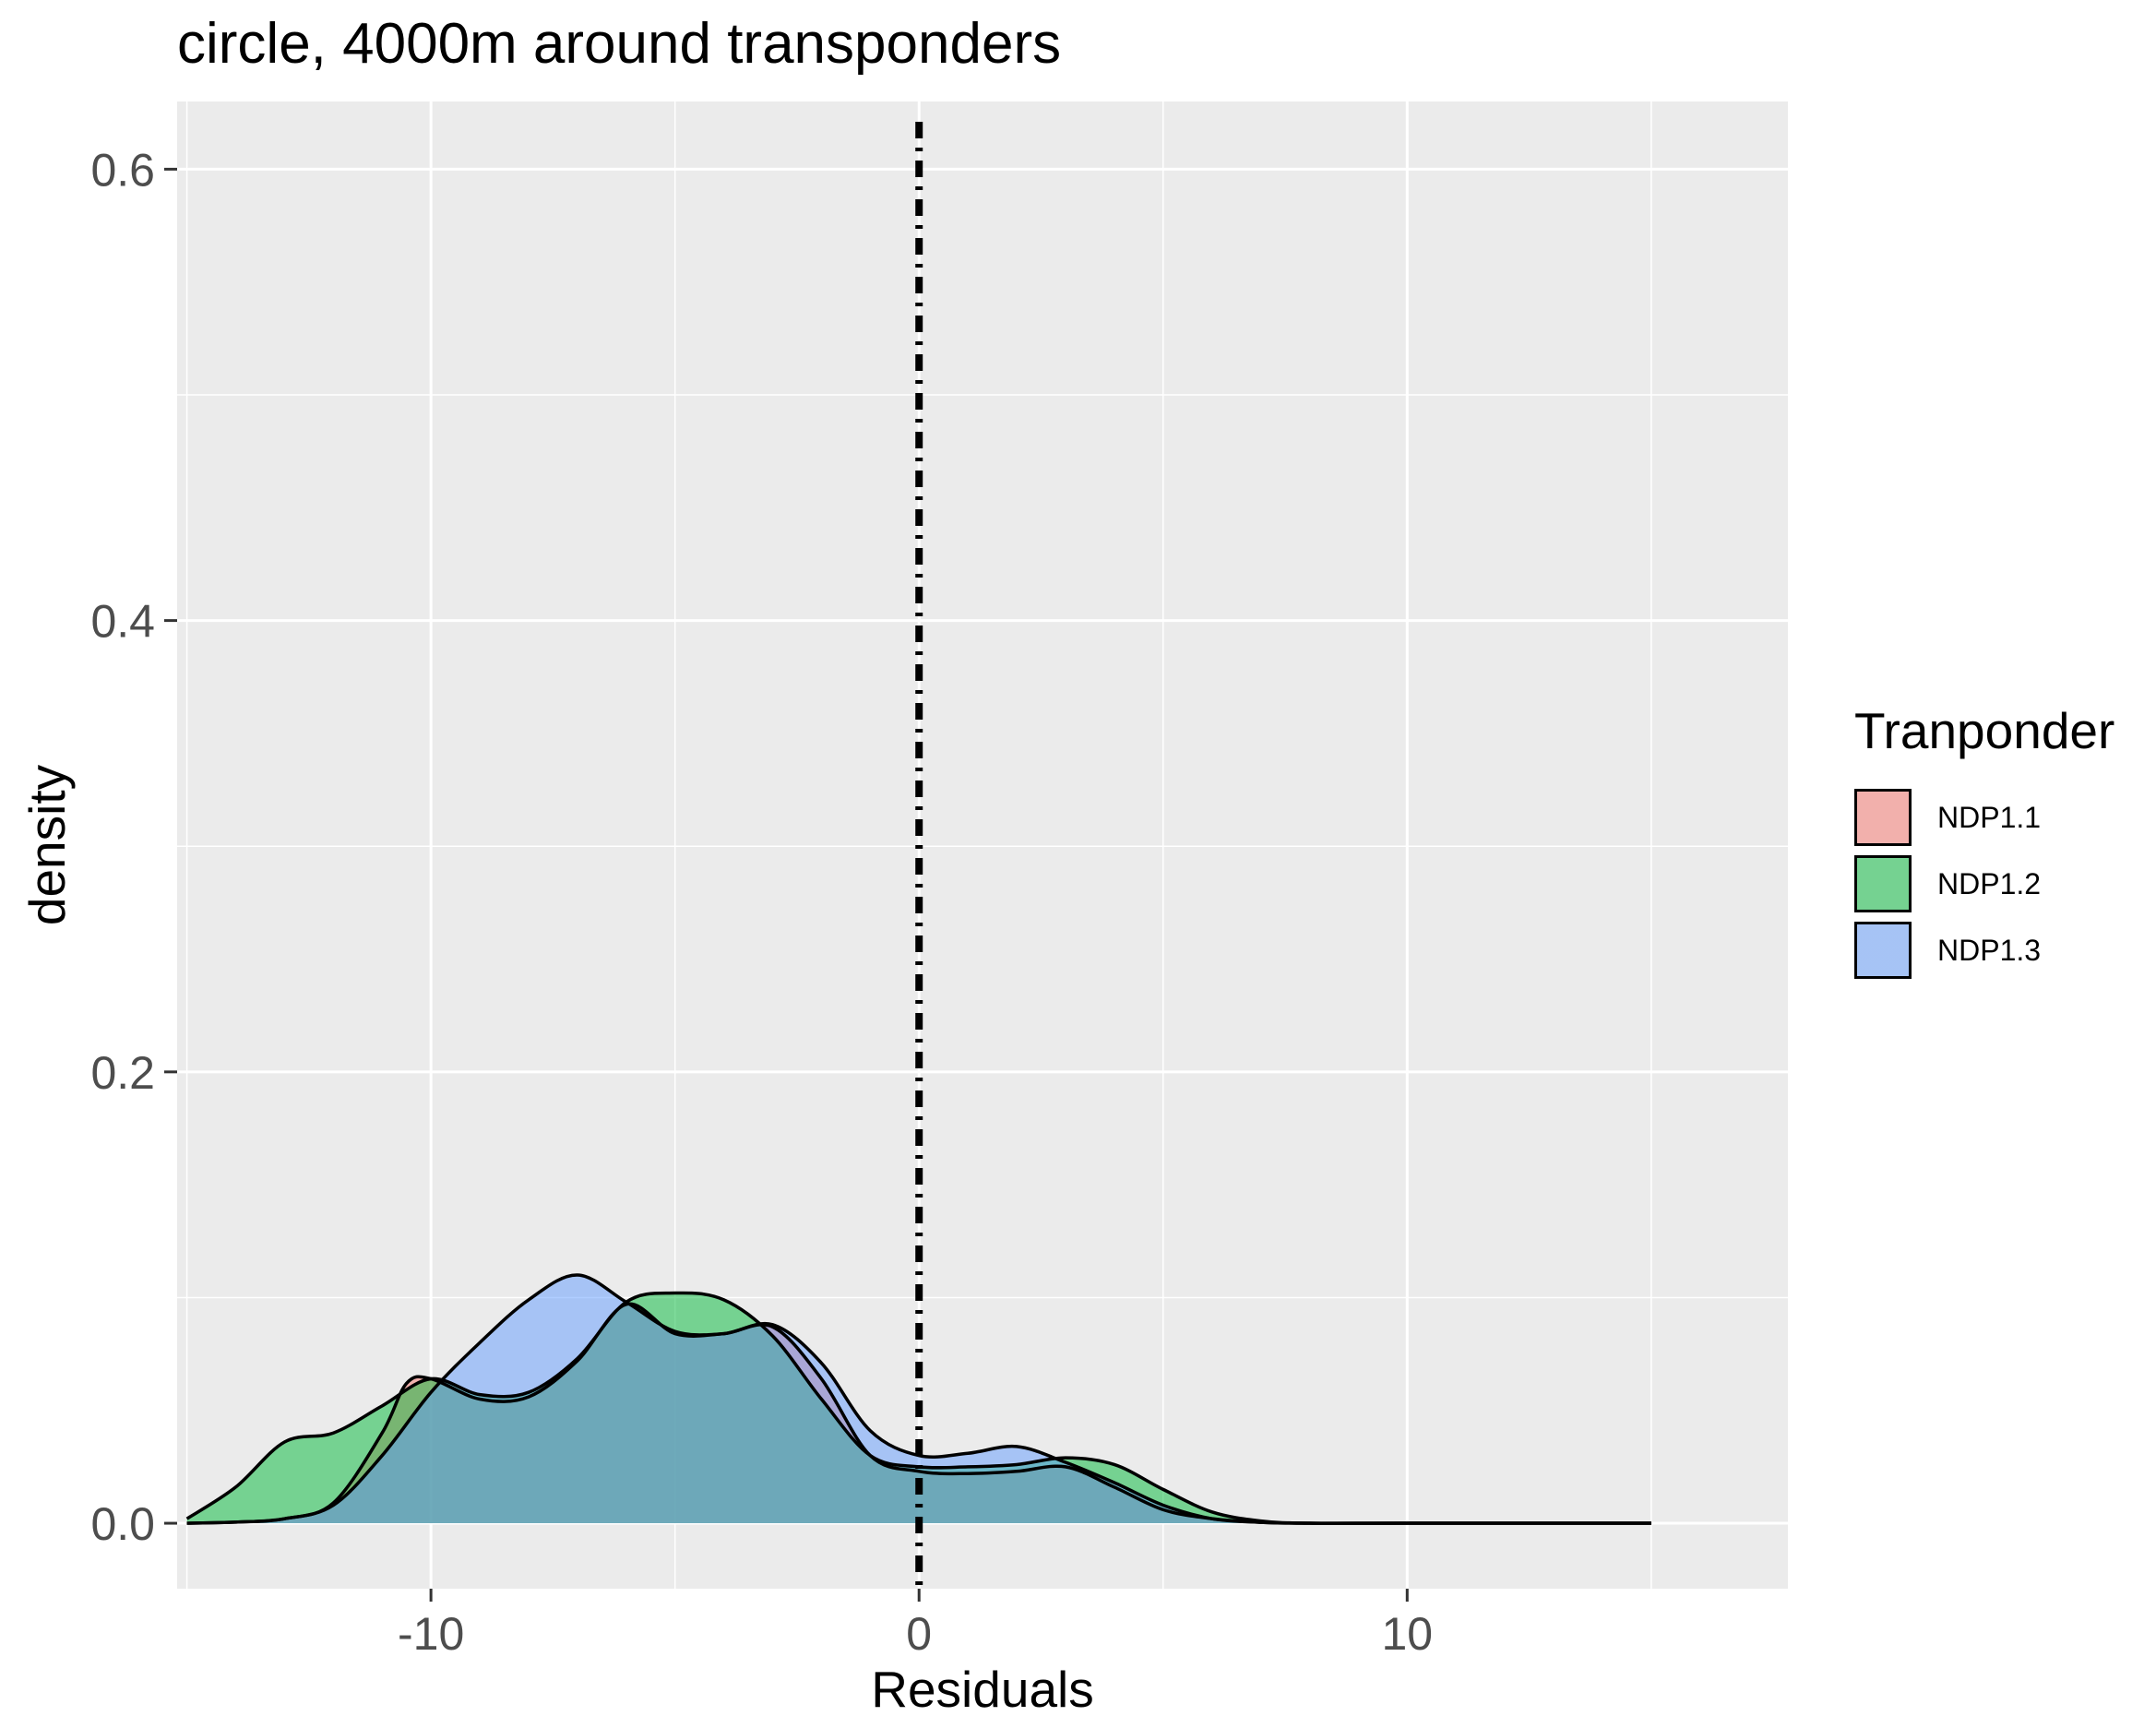 This screenshot has width=2156, height=1728. What do you see at coordinates (620, 44) in the screenshot?
I see `chart-title: circle, 4000m around transponders` at bounding box center [620, 44].